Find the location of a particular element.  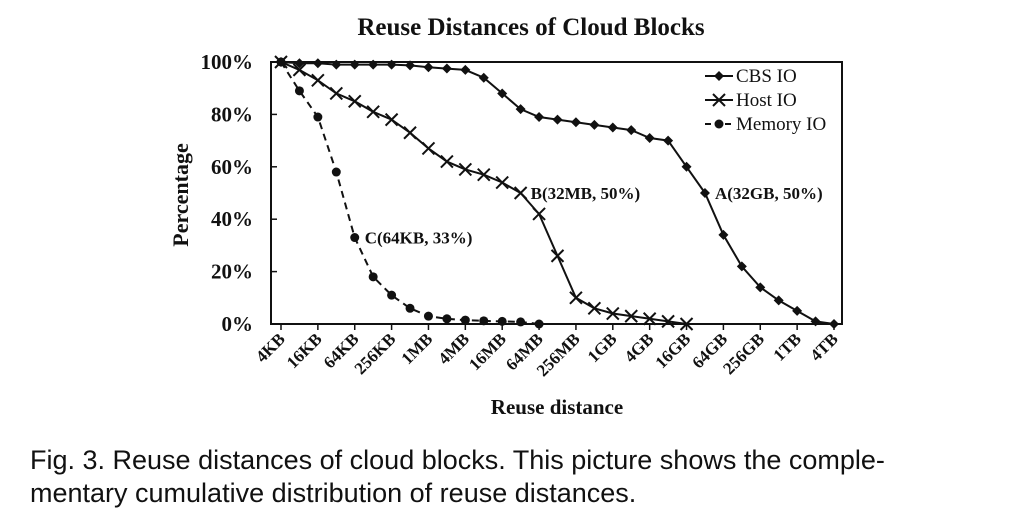

y-tick-label: 80% is located at coordinates (232, 114).